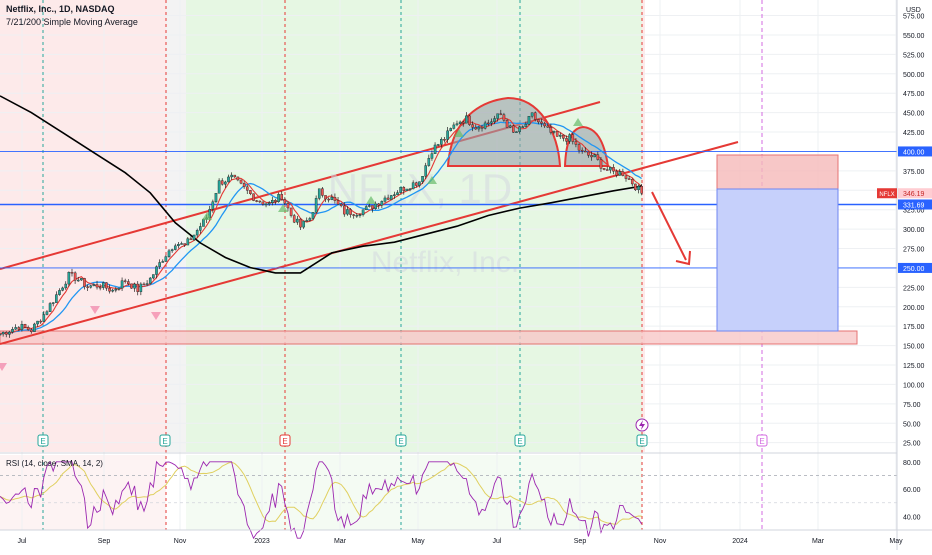 Image resolution: width=932 pixels, height=555 pixels. I want to click on time-axis: Jul Sep Nov 2023 Mar May Jul Sep Nov 2024 Mar May, so click(466, 537).